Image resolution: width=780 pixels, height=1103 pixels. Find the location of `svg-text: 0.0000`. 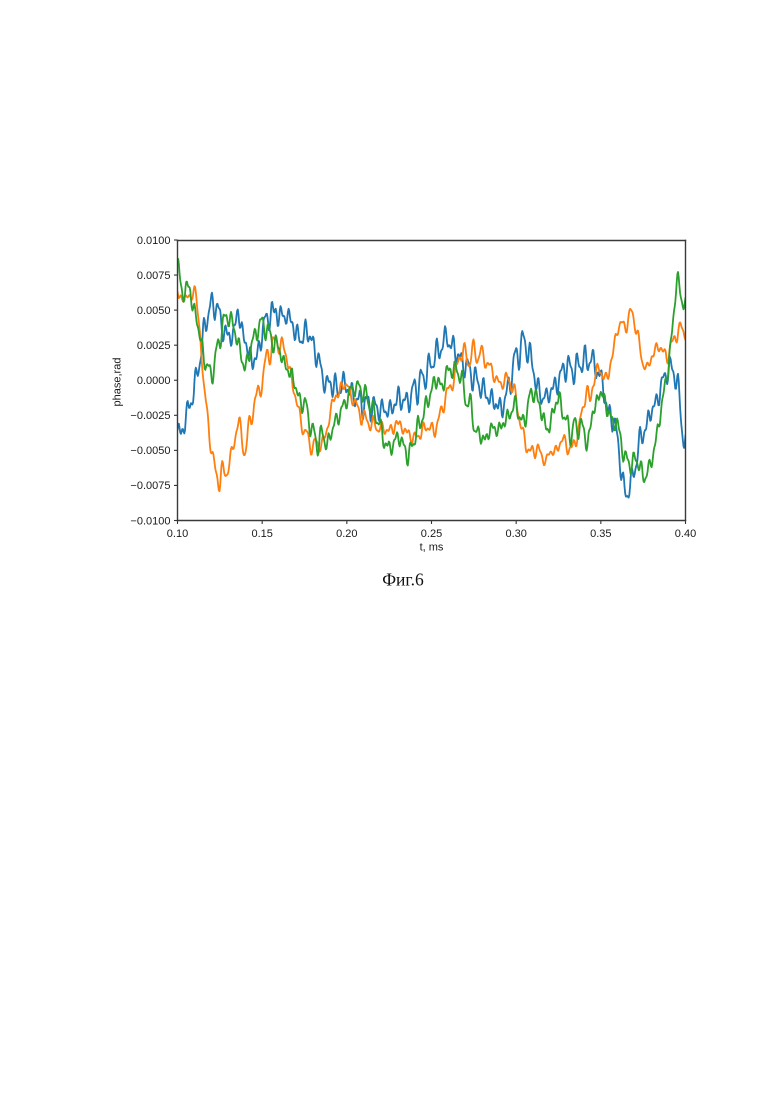

svg-text: 0.0000 is located at coordinates (154, 381).